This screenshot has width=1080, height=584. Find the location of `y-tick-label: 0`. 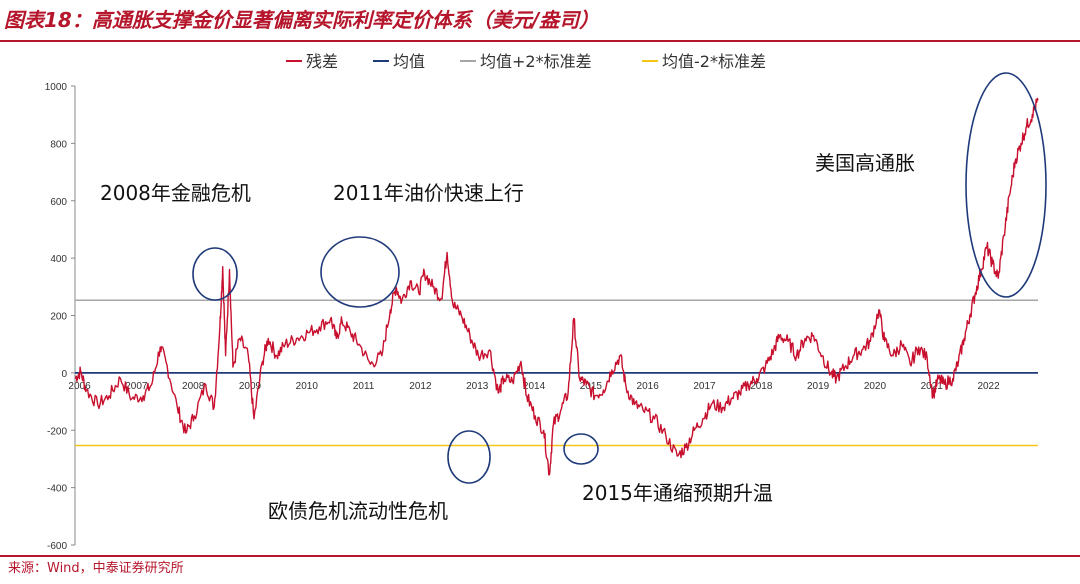

y-tick-label: 0 is located at coordinates (64, 374).